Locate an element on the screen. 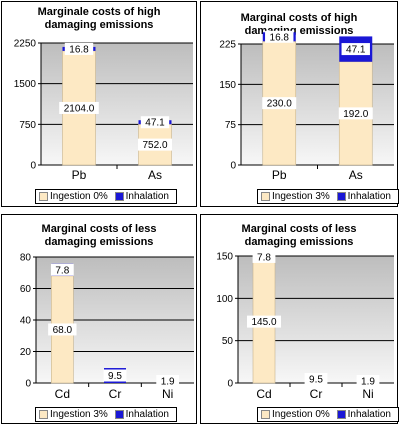 This screenshot has width=400, height=427. data-label-ingestion: 192.0 is located at coordinates (355, 114).